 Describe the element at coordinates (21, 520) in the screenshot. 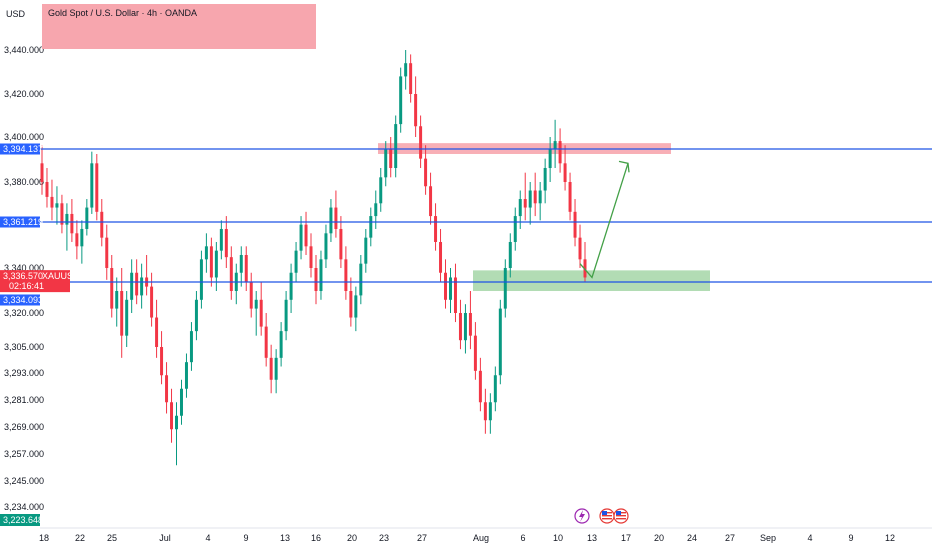

I see `price-tag-bottom: 3,223.648` at that location.